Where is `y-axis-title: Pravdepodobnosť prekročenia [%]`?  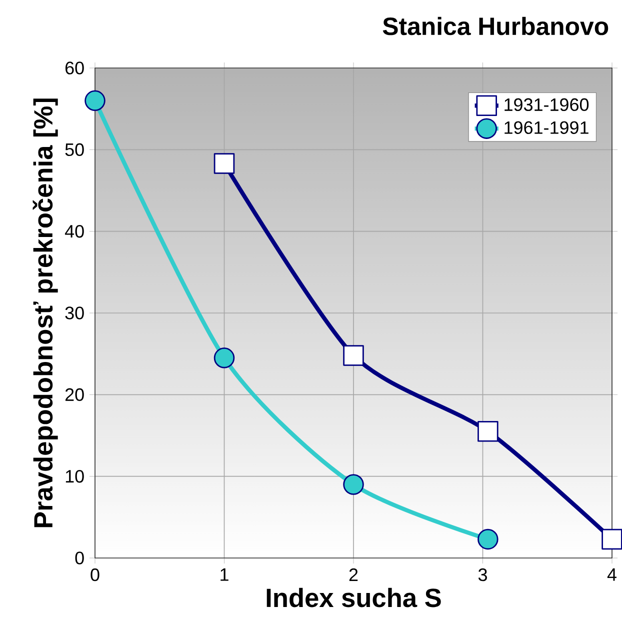
y-axis-title: Pravdepodobnosť prekročenia [%] is located at coordinates (45, 313).